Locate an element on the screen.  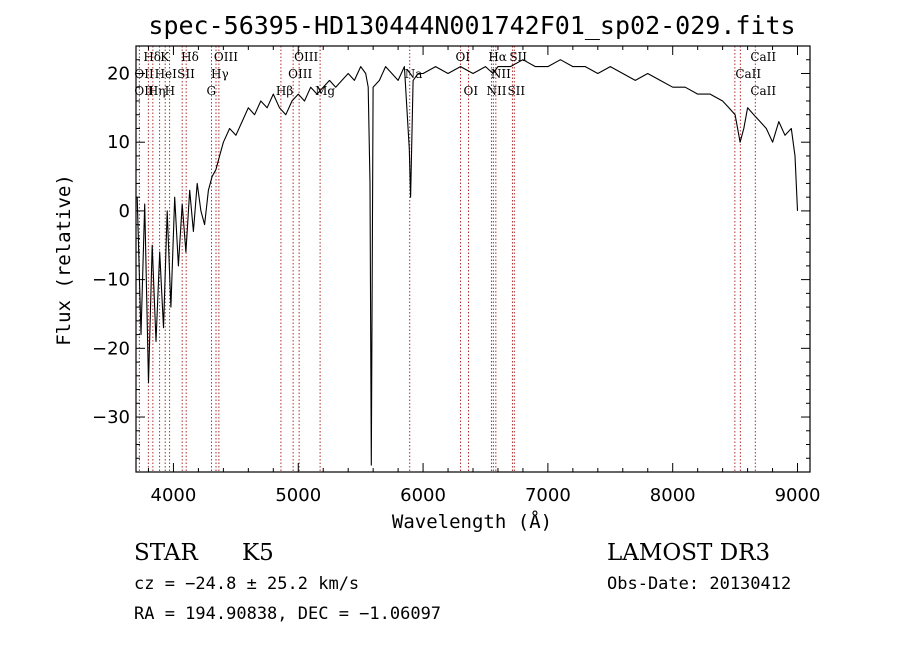
spectral-line-label: Mg is located at coordinates (325, 91).